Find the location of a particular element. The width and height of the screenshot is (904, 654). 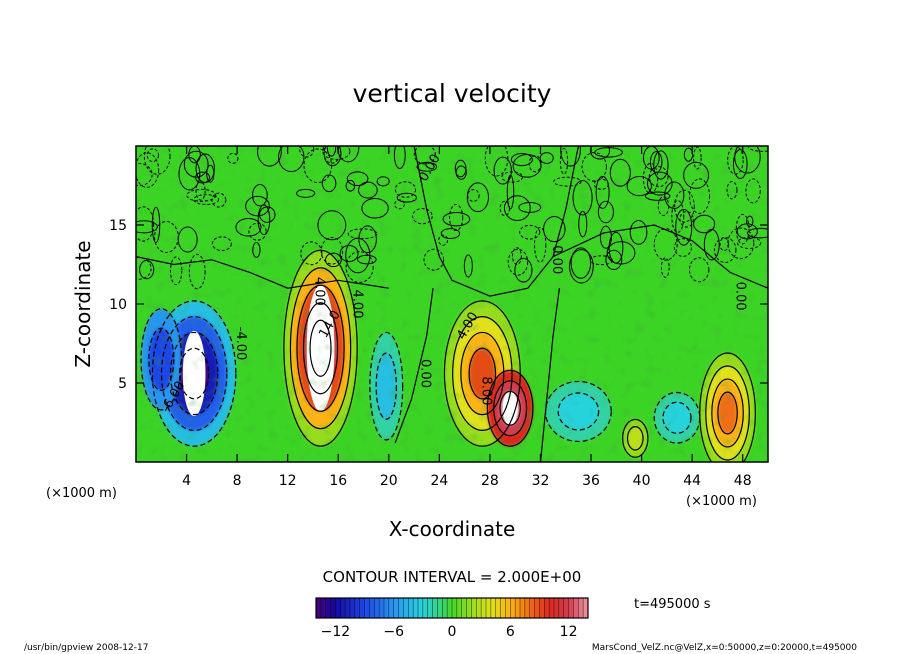

x-tick-label: 36 is located at coordinates (591, 481).